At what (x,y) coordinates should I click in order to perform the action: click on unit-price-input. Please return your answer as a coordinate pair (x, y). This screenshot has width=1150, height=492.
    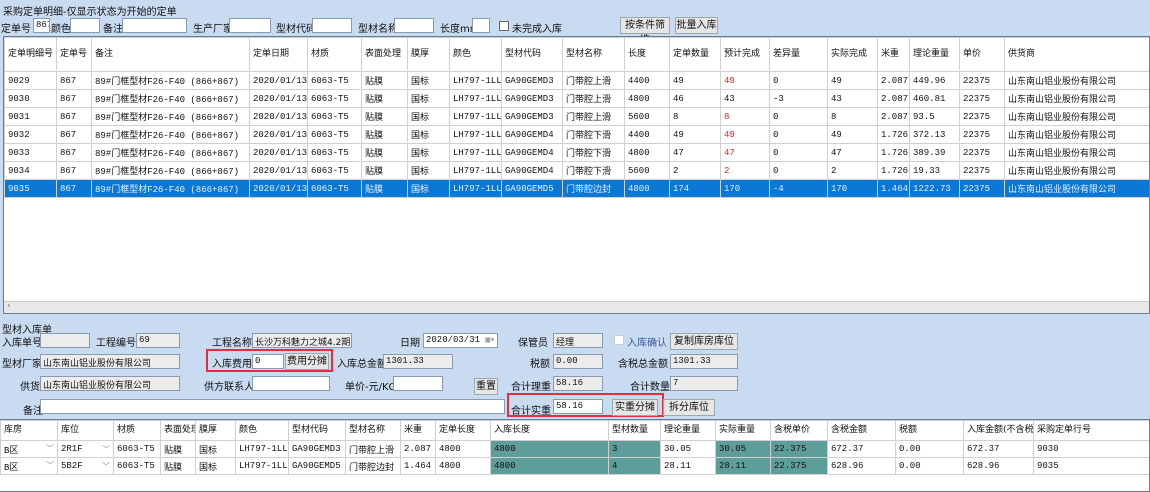
    Looking at the image, I should click on (418, 383).